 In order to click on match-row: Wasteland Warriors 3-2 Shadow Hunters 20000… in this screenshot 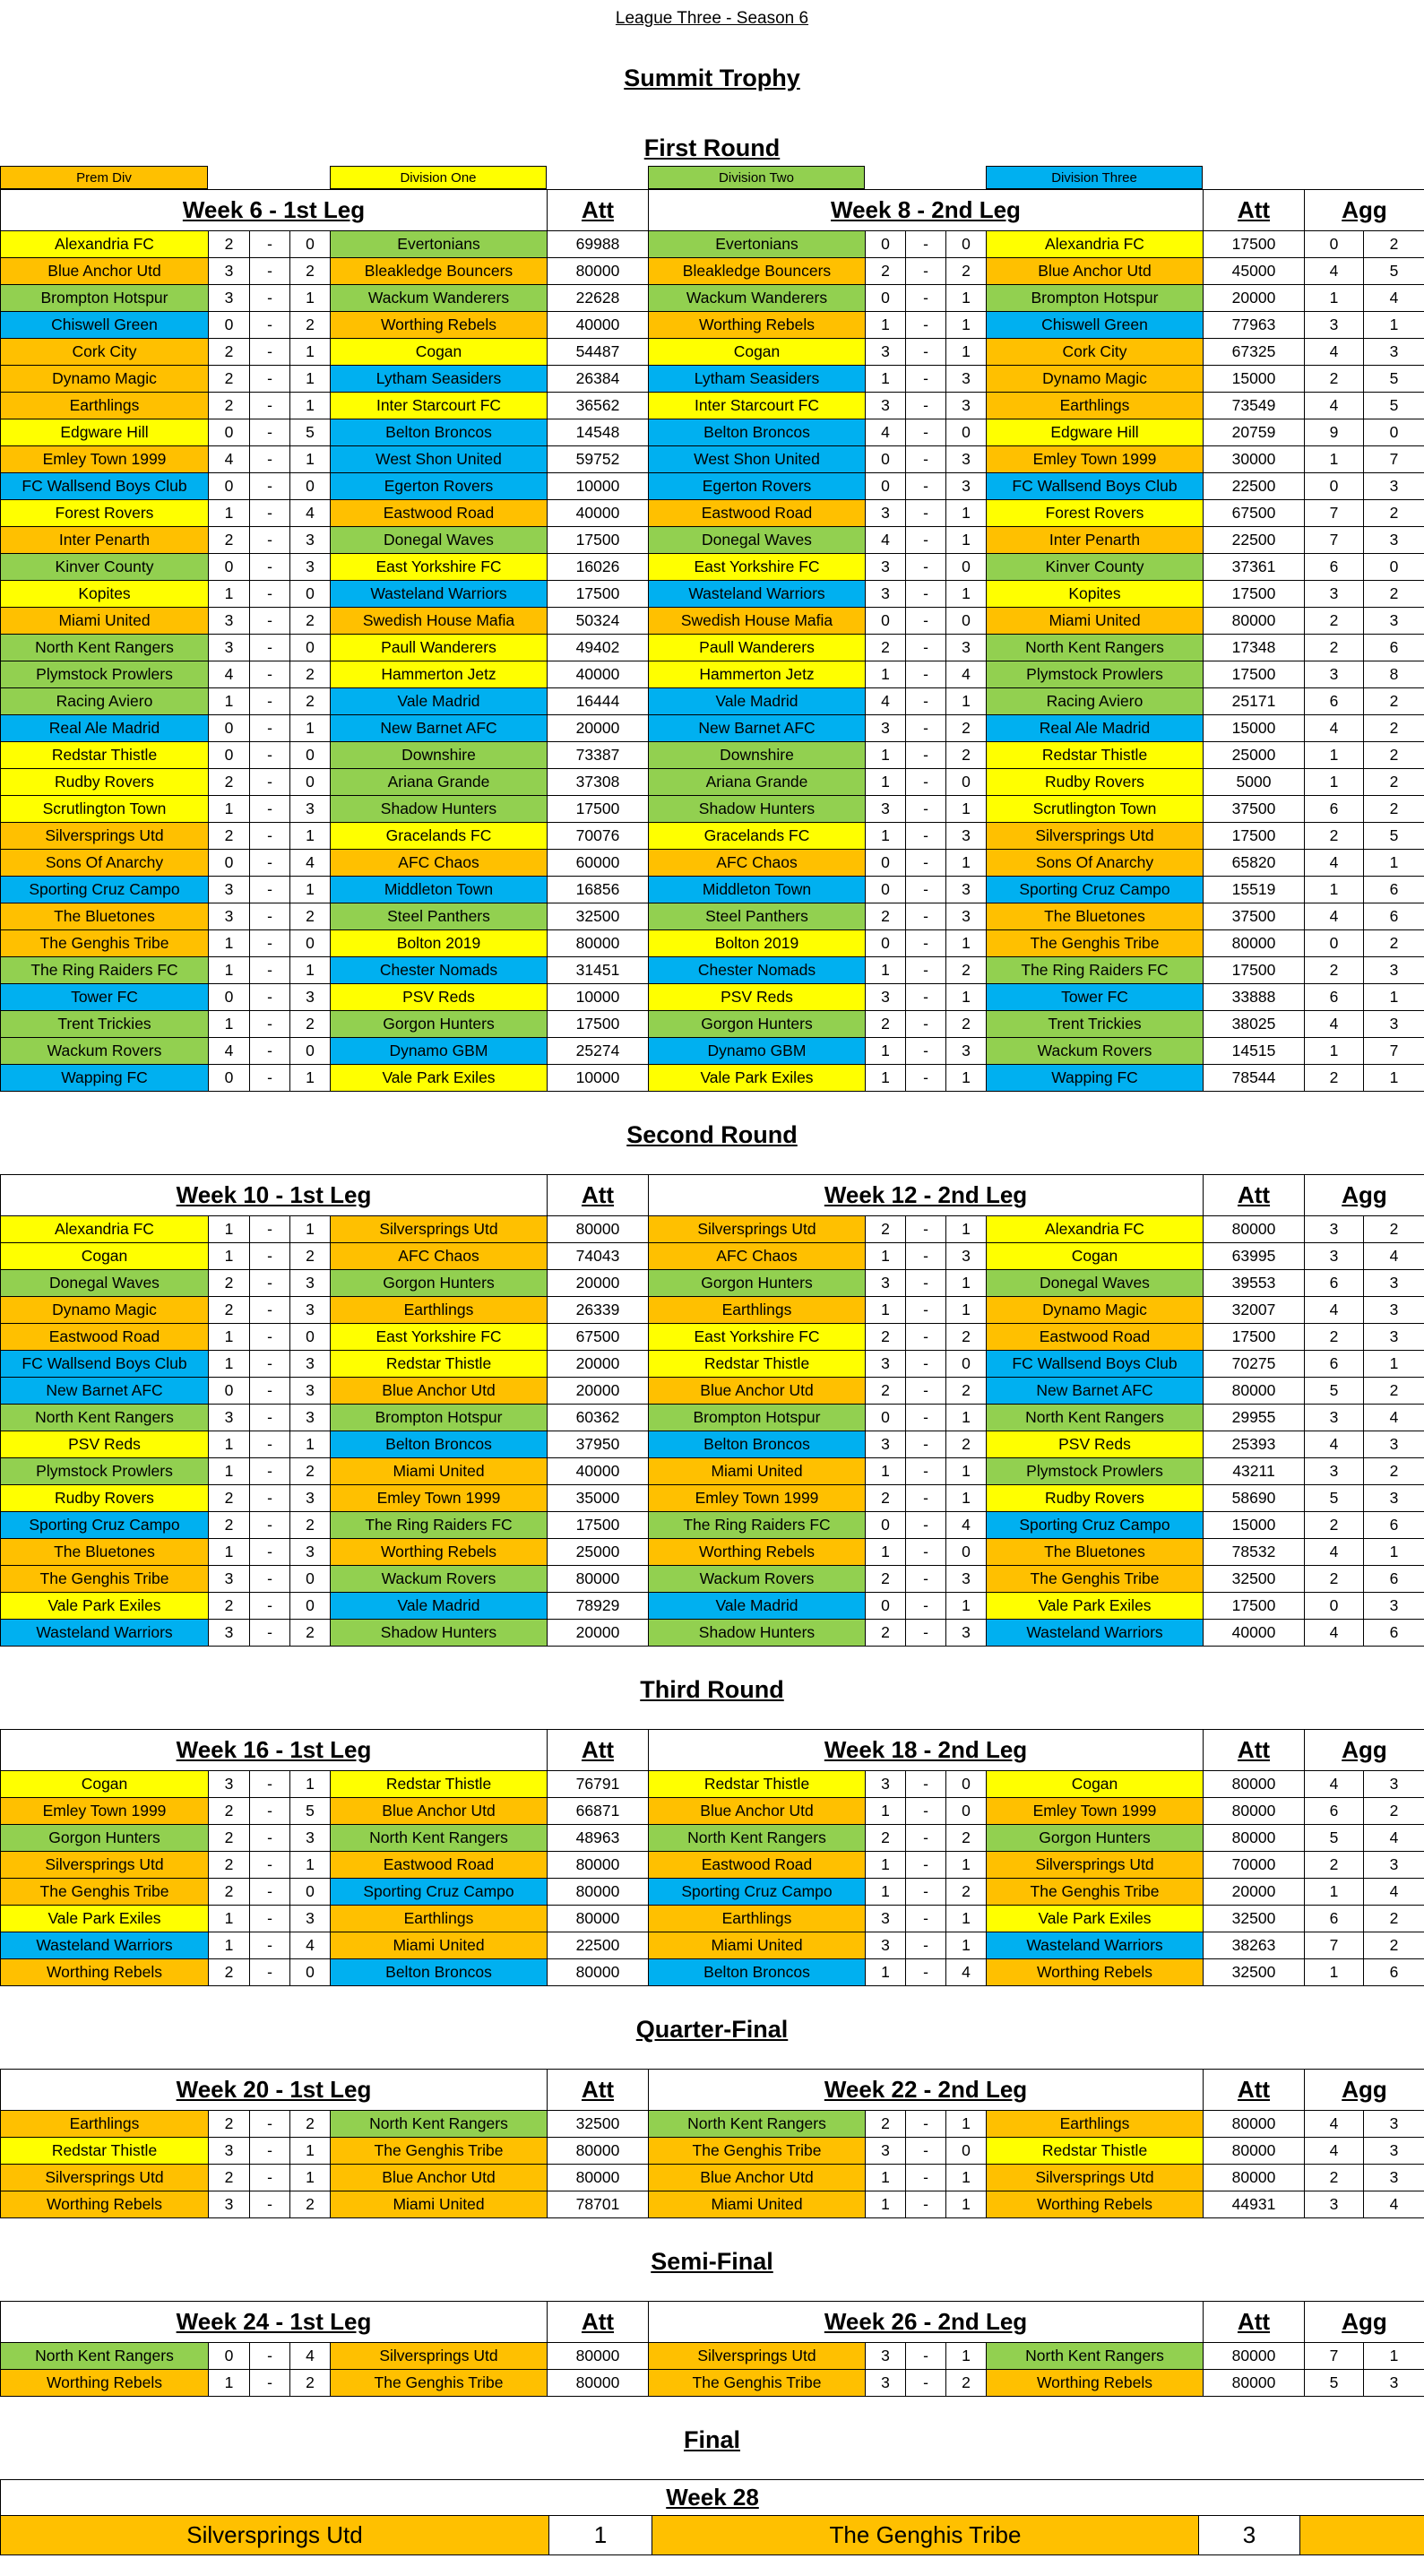, I will do `click(713, 1633)`.